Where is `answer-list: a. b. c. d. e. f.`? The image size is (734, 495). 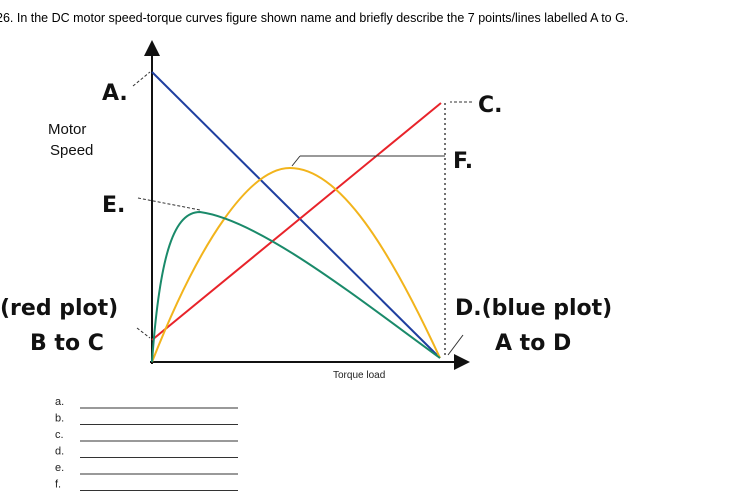 answer-list: a. b. c. d. e. f. is located at coordinates (146, 443).